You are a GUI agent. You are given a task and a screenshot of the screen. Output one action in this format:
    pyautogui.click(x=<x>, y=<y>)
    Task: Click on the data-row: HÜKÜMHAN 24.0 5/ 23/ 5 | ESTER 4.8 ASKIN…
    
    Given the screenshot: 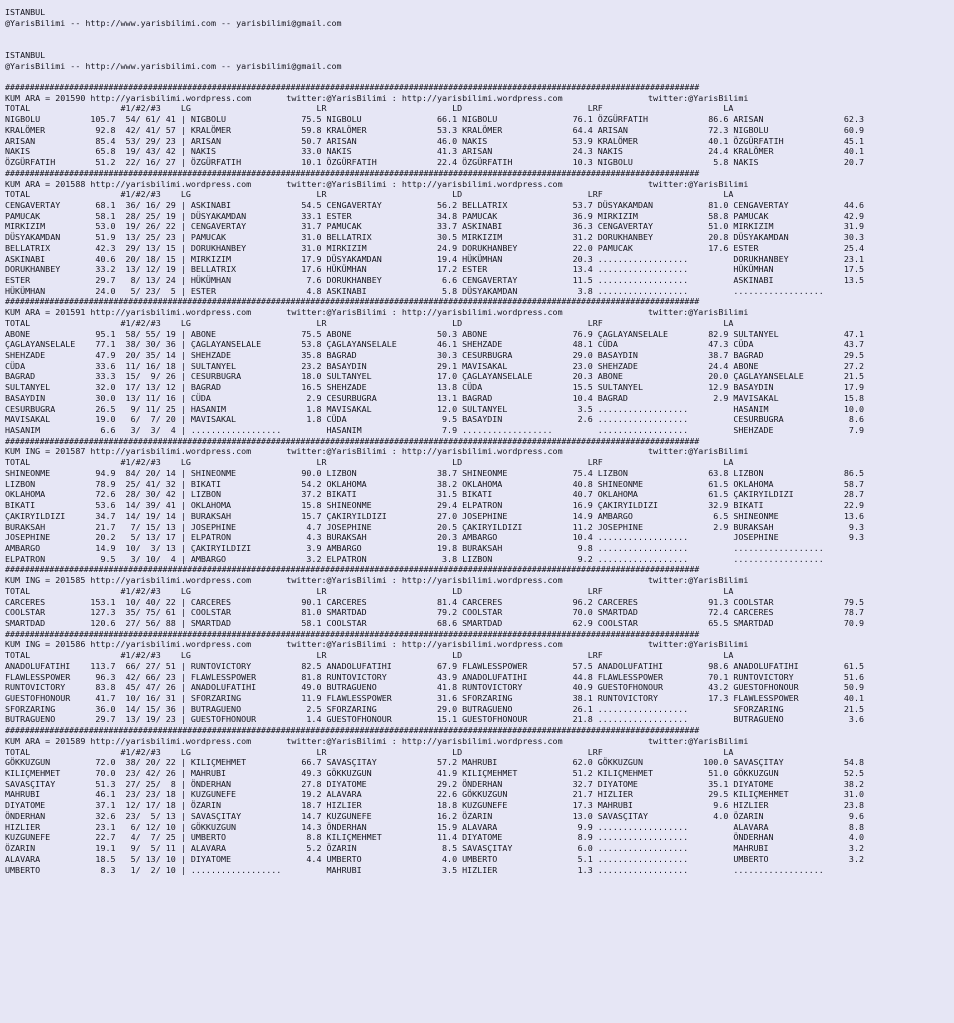 What is the action you would take?
    pyautogui.click(x=414, y=290)
    